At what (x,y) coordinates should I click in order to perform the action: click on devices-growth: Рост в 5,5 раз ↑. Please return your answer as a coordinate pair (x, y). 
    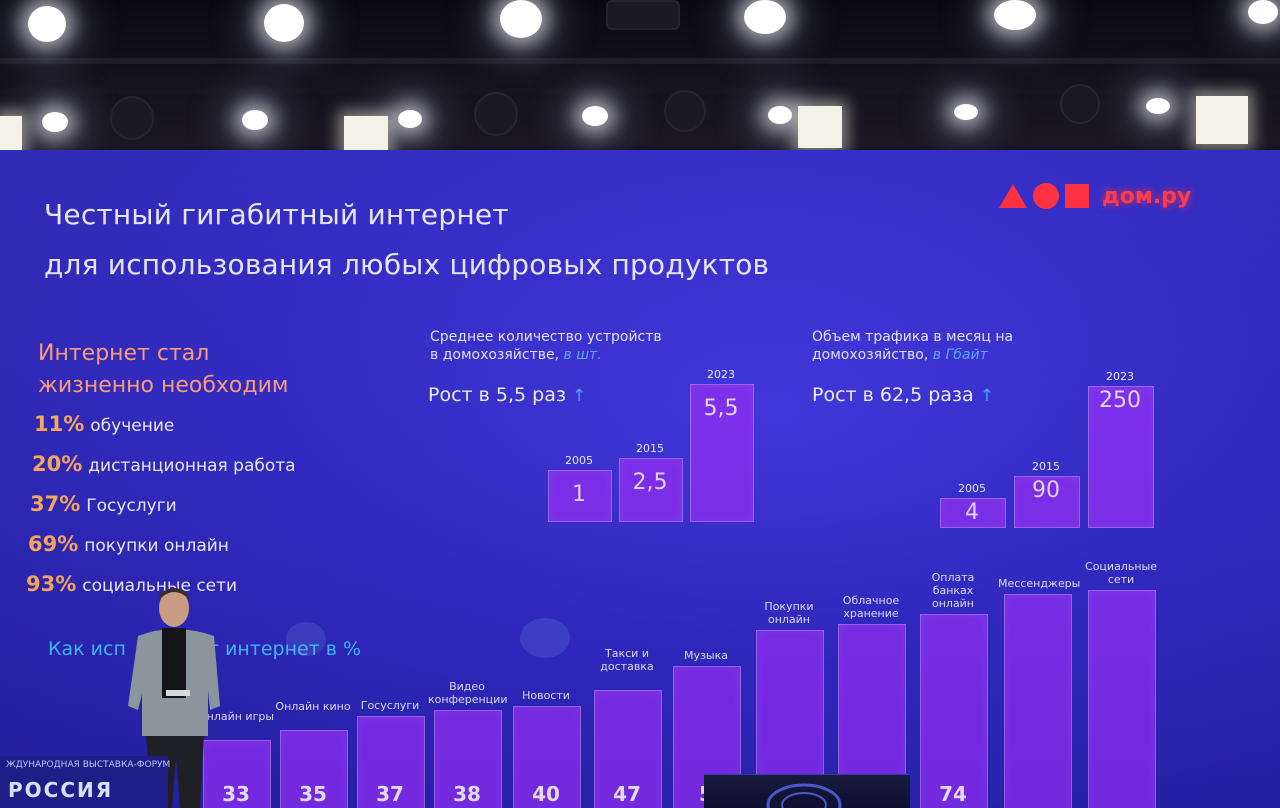
    Looking at the image, I should click on (507, 395).